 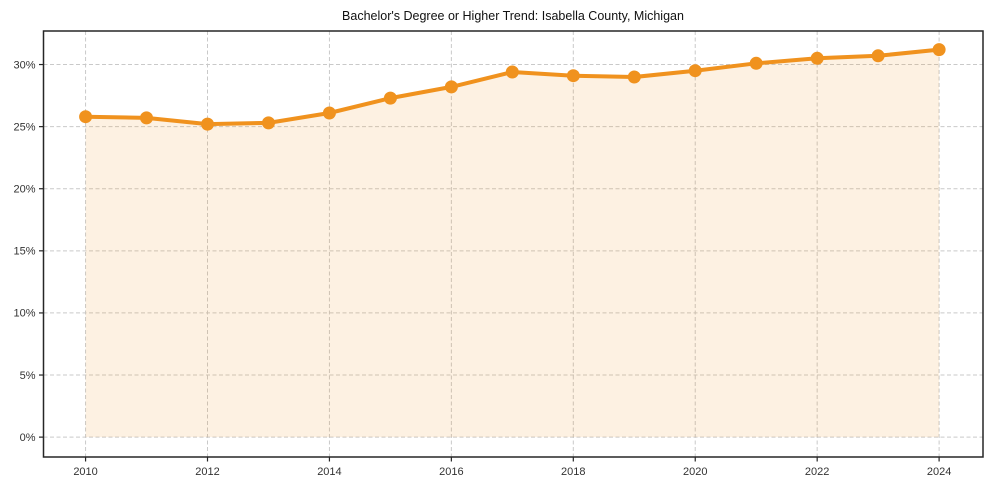 I want to click on y-tick-label: 15%, so click(x=24, y=252).